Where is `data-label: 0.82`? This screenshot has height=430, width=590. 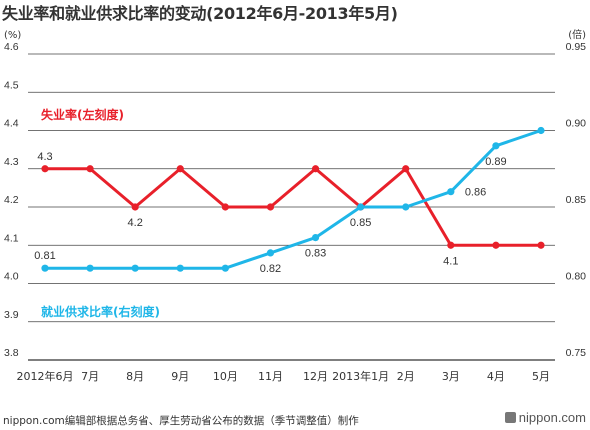
data-label: 0.82 is located at coordinates (270, 269).